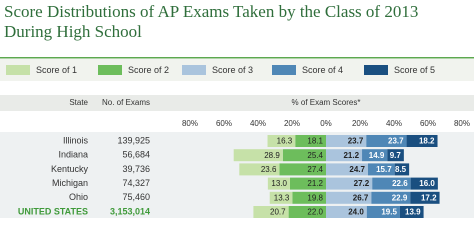 This screenshot has height=240, width=474. Describe the element at coordinates (361, 197) in the screenshot. I see `value-label: 26.7` at that location.